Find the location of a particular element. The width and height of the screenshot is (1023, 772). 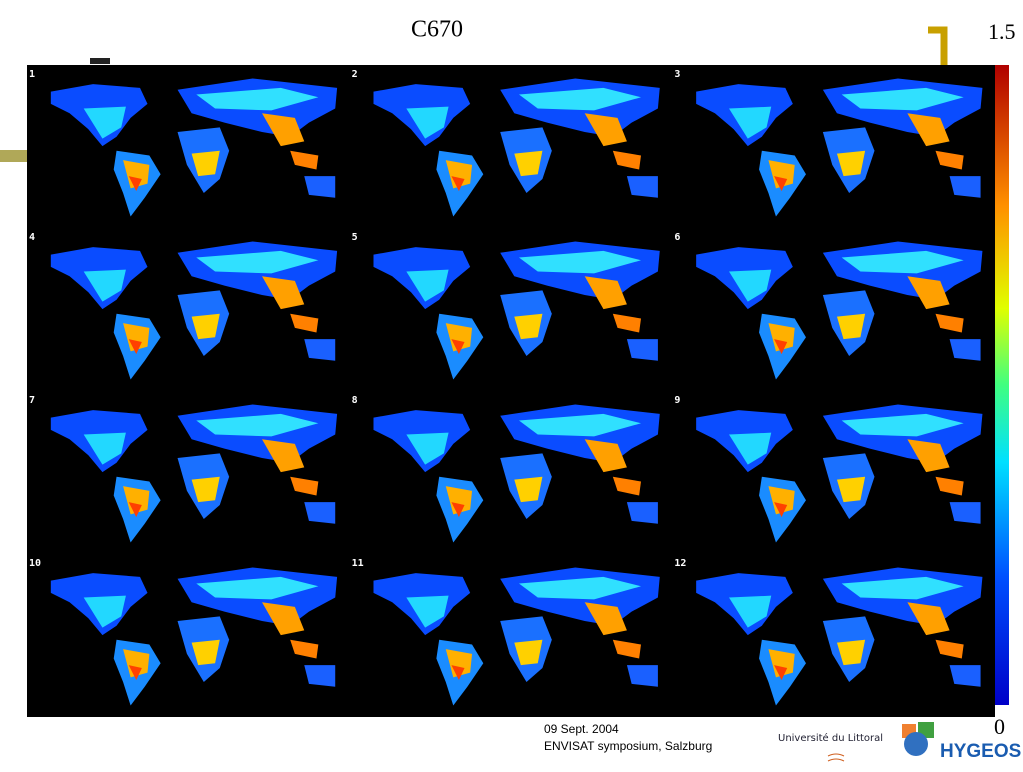

panel-label: 6 is located at coordinates (677, 237).